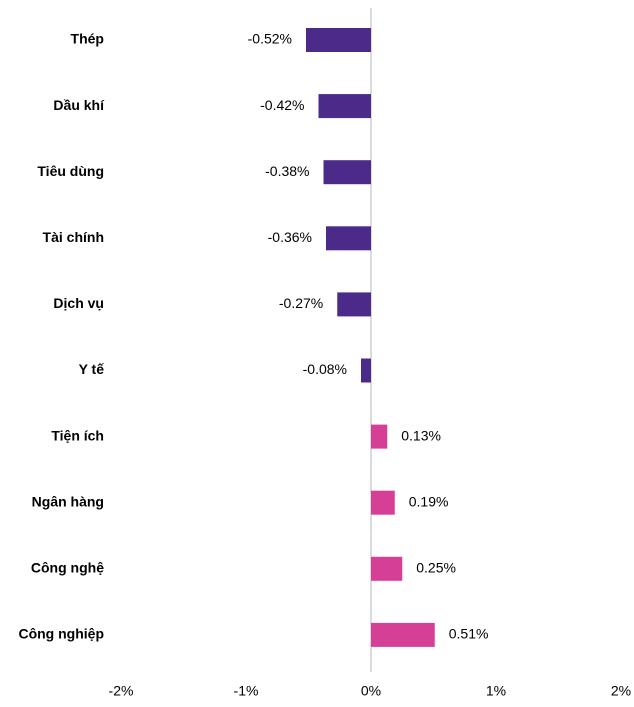 This screenshot has width=634, height=707. What do you see at coordinates (429, 501) in the screenshot?
I see `value-label: 0.19%` at bounding box center [429, 501].